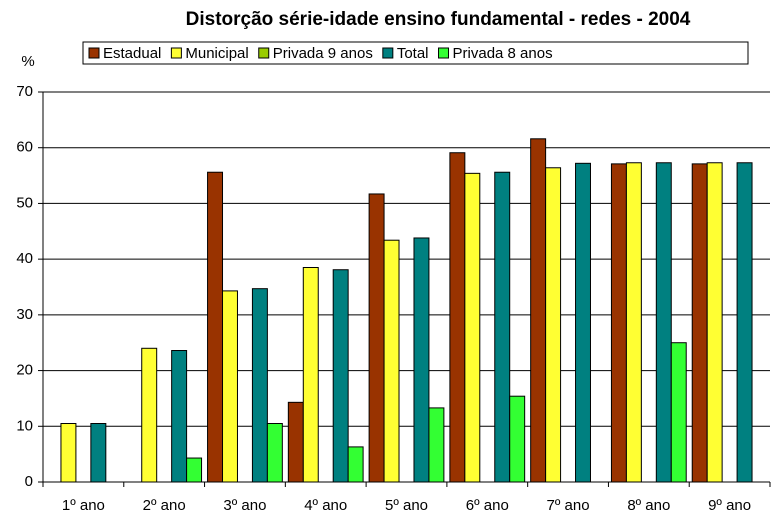  Describe the element at coordinates (323, 53) in the screenshot. I see `legend-label: Privada 9 anos` at that location.